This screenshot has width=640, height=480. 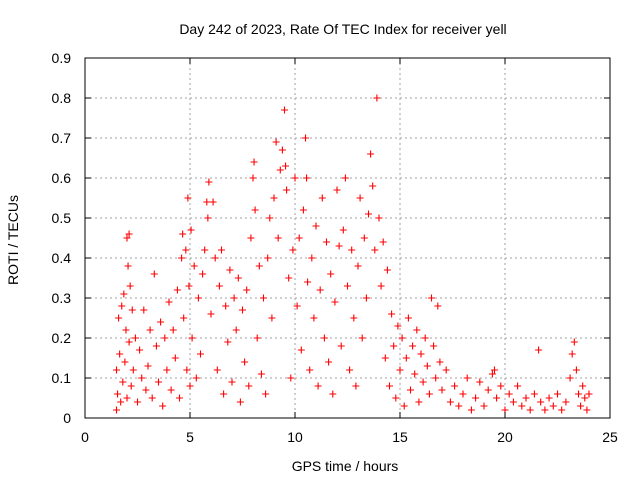 I want to click on x-tick-label: 10, so click(x=295, y=437).